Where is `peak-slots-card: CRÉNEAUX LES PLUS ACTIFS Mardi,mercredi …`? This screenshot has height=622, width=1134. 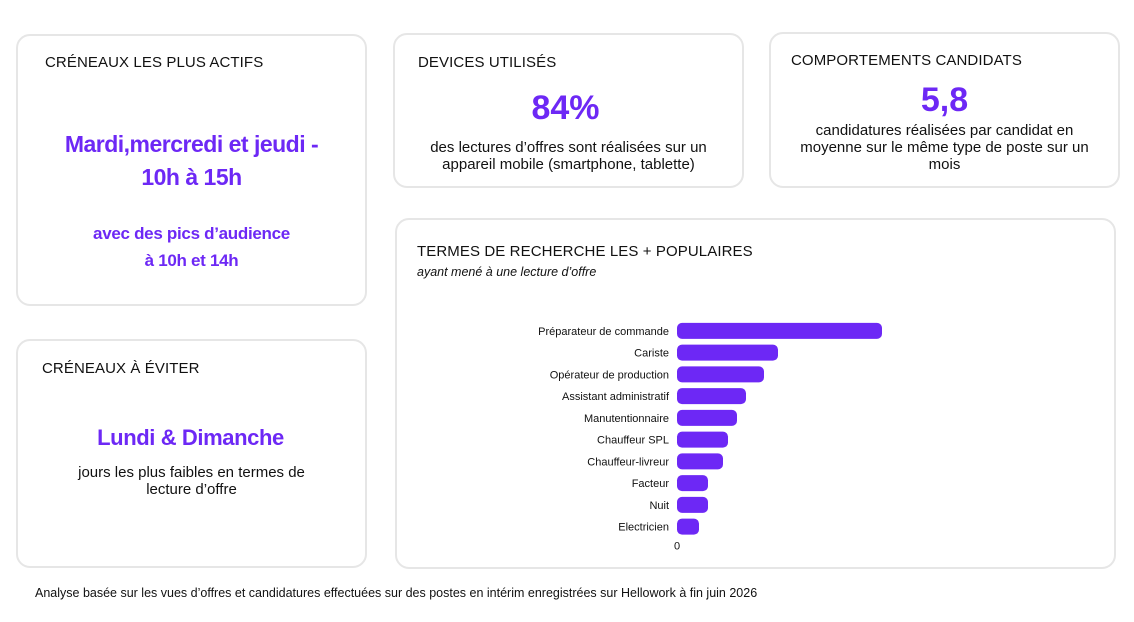
peak-slots-card: CRÉNEAUX LES PLUS ACTIFS Mardi,mercredi … is located at coordinates (191, 170).